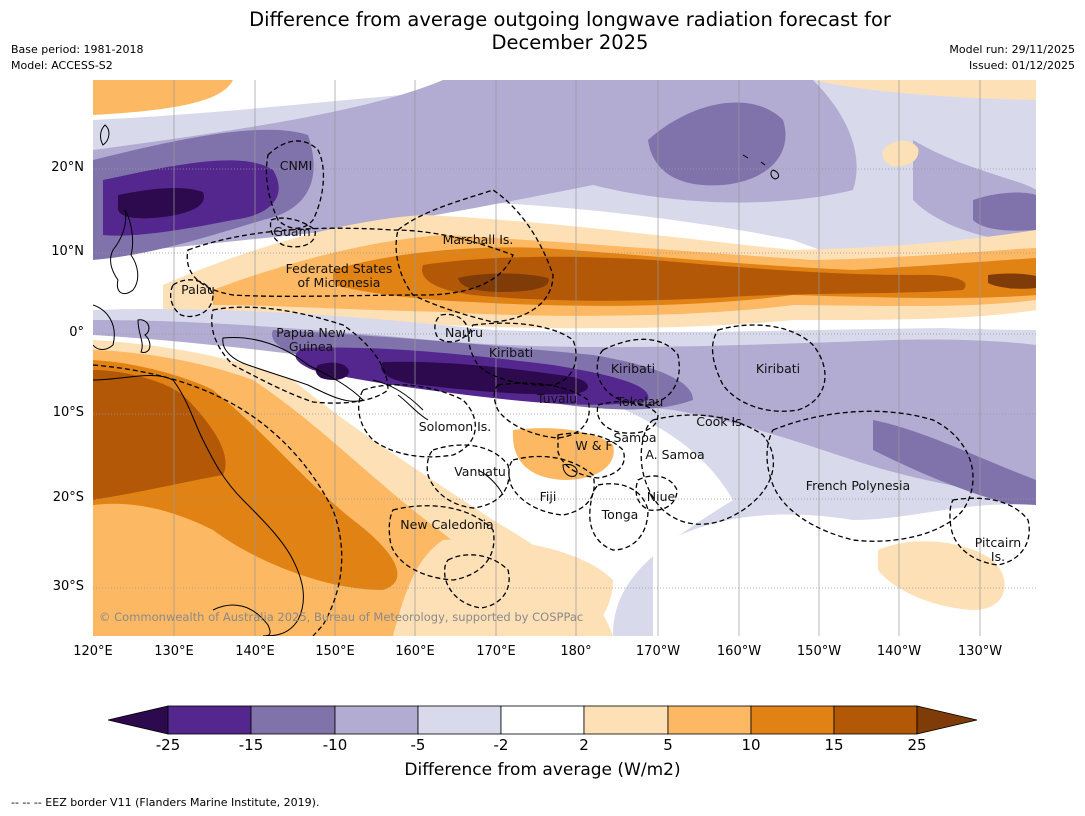 Image resolution: width=1085 pixels, height=816 pixels. Describe the element at coordinates (834, 745) in the screenshot. I see `colorbar-tick-p15: 15` at that location.